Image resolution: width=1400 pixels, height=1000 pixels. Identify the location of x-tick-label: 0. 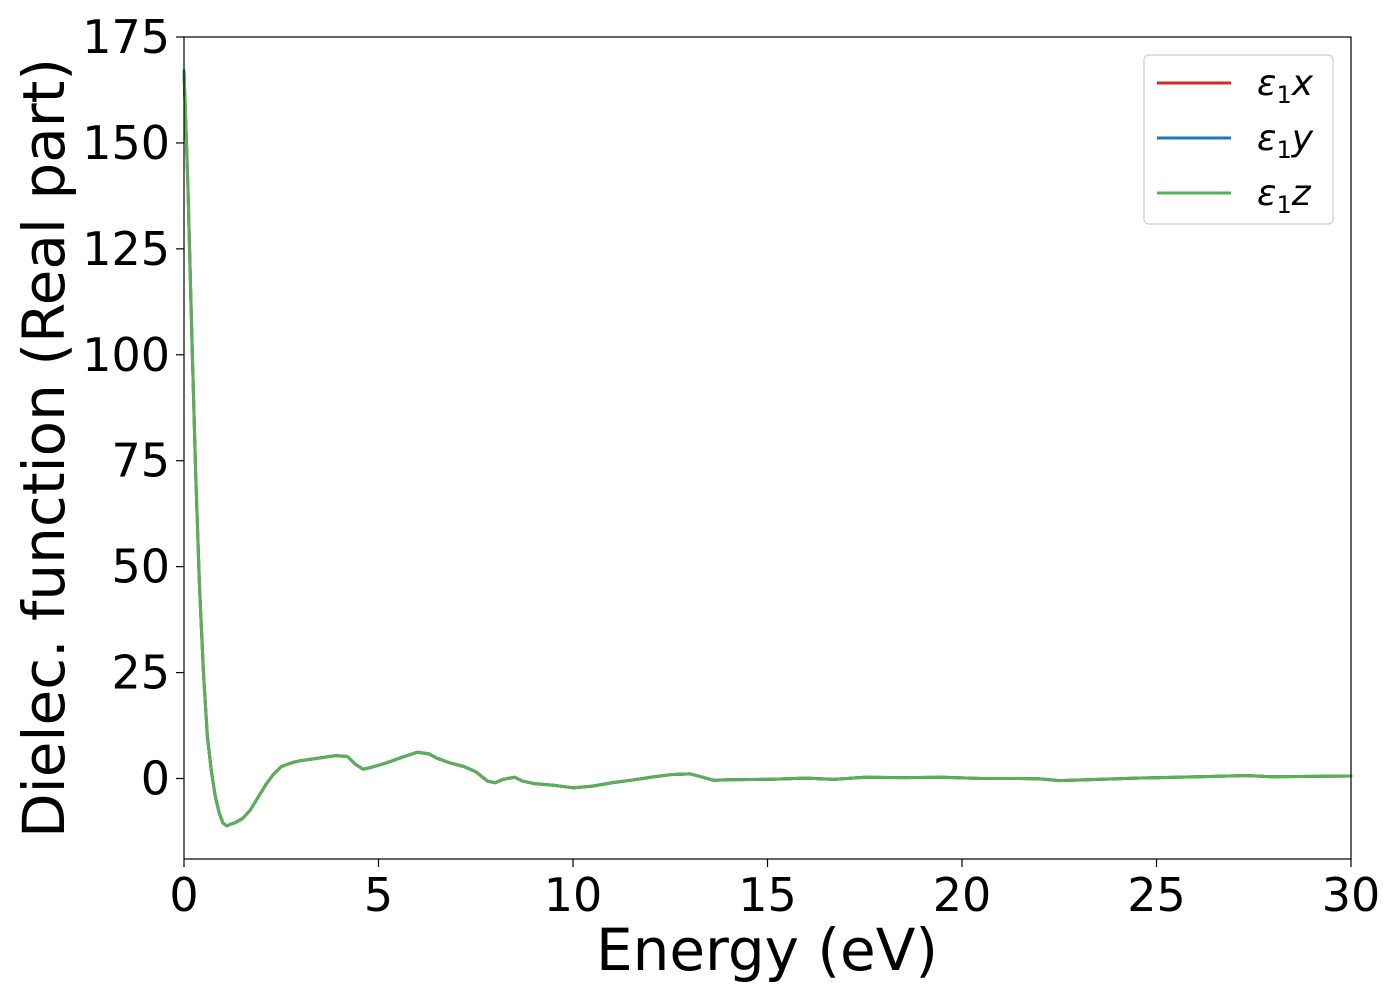
(183, 895).